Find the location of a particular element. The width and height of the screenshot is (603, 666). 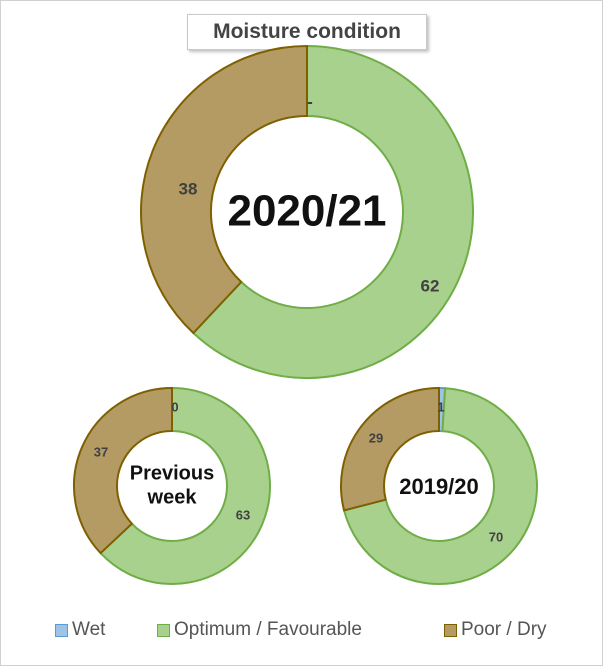

center-label-lastyear: 2019/20 is located at coordinates (439, 486).